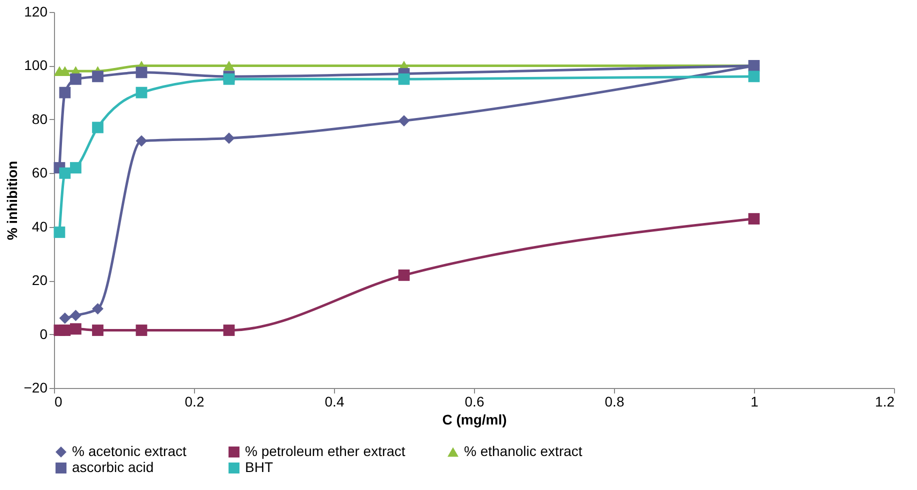  I want to click on x-tick-label: 0.4, so click(334, 402).